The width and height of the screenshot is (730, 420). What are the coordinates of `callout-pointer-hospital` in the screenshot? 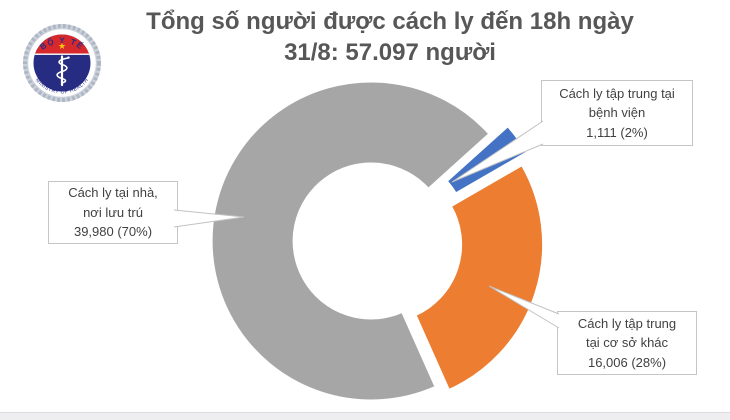 It's located at (497, 151).